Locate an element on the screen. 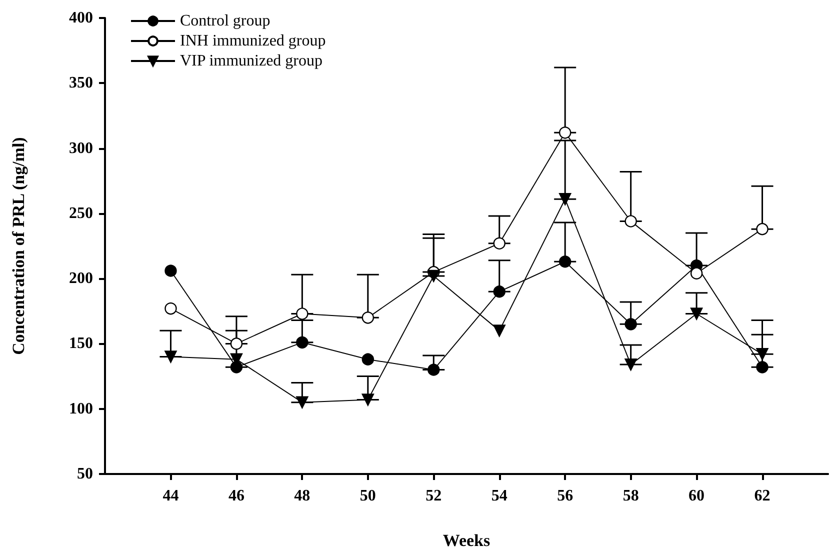  y-tick-label: 150 is located at coordinates (81, 343).